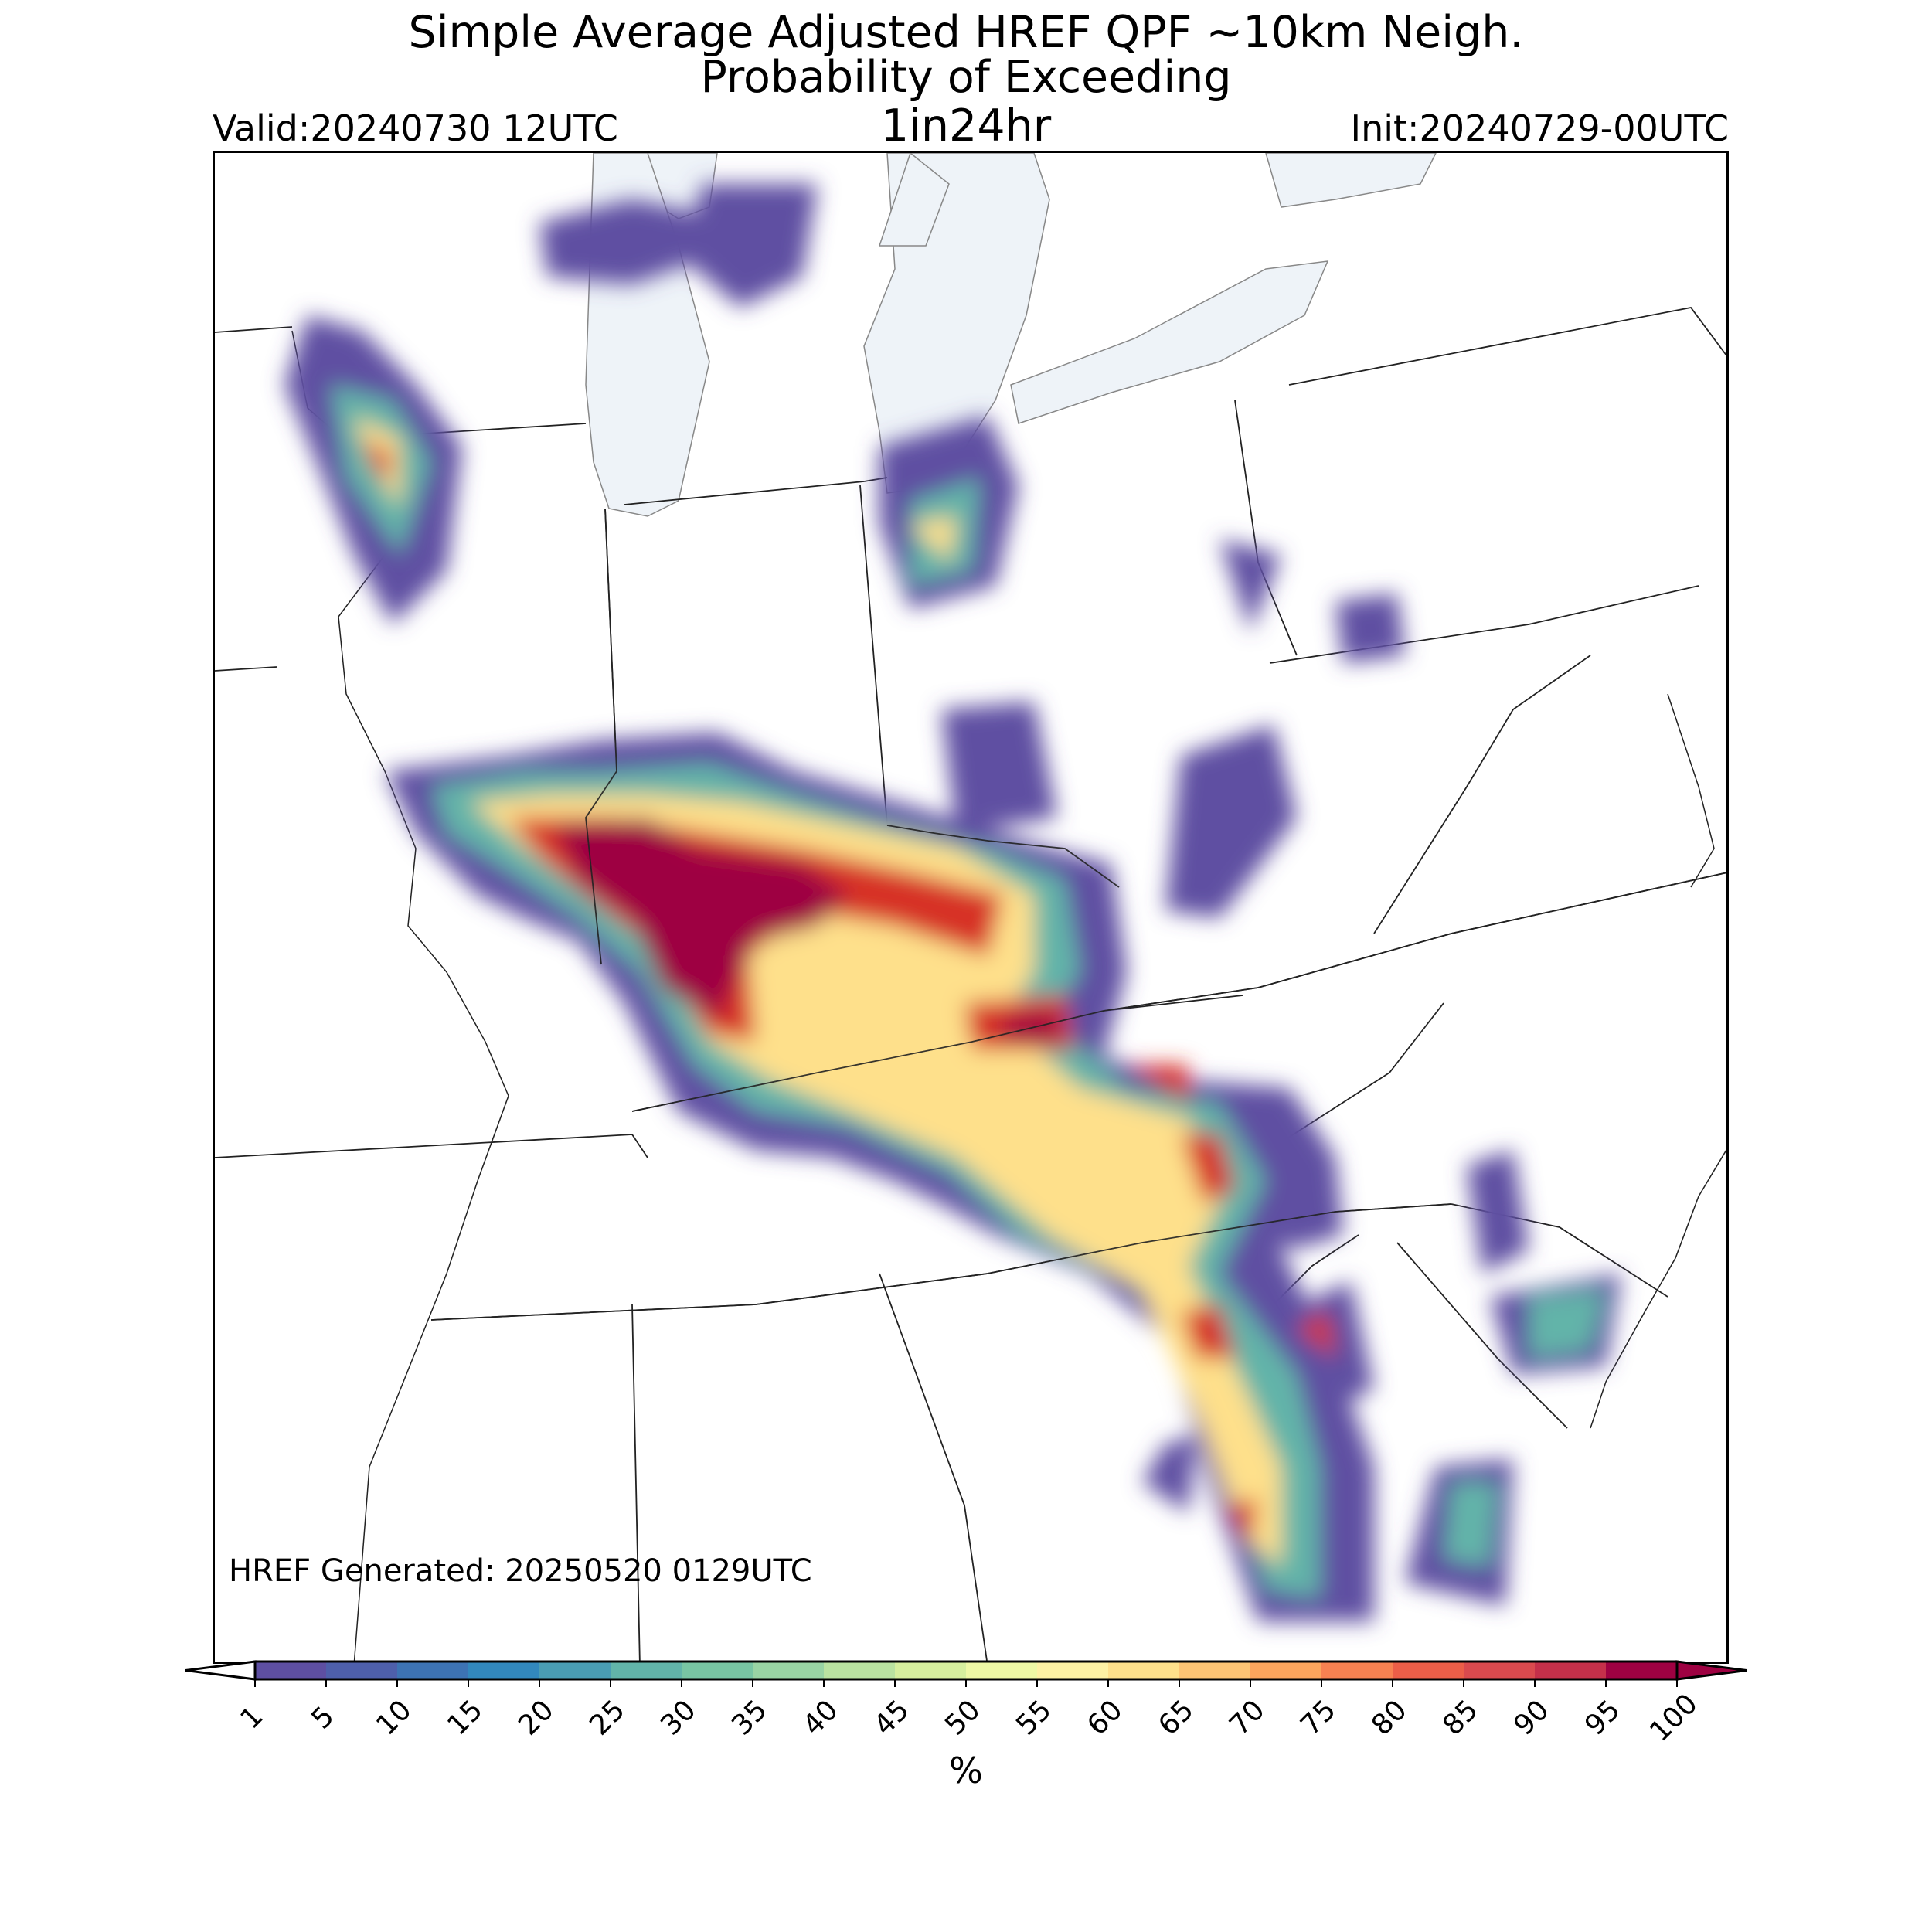  Describe the element at coordinates (521, 1571) in the screenshot. I see `generated-annotation: HREF Generated: 20250520 0129UTC` at that location.